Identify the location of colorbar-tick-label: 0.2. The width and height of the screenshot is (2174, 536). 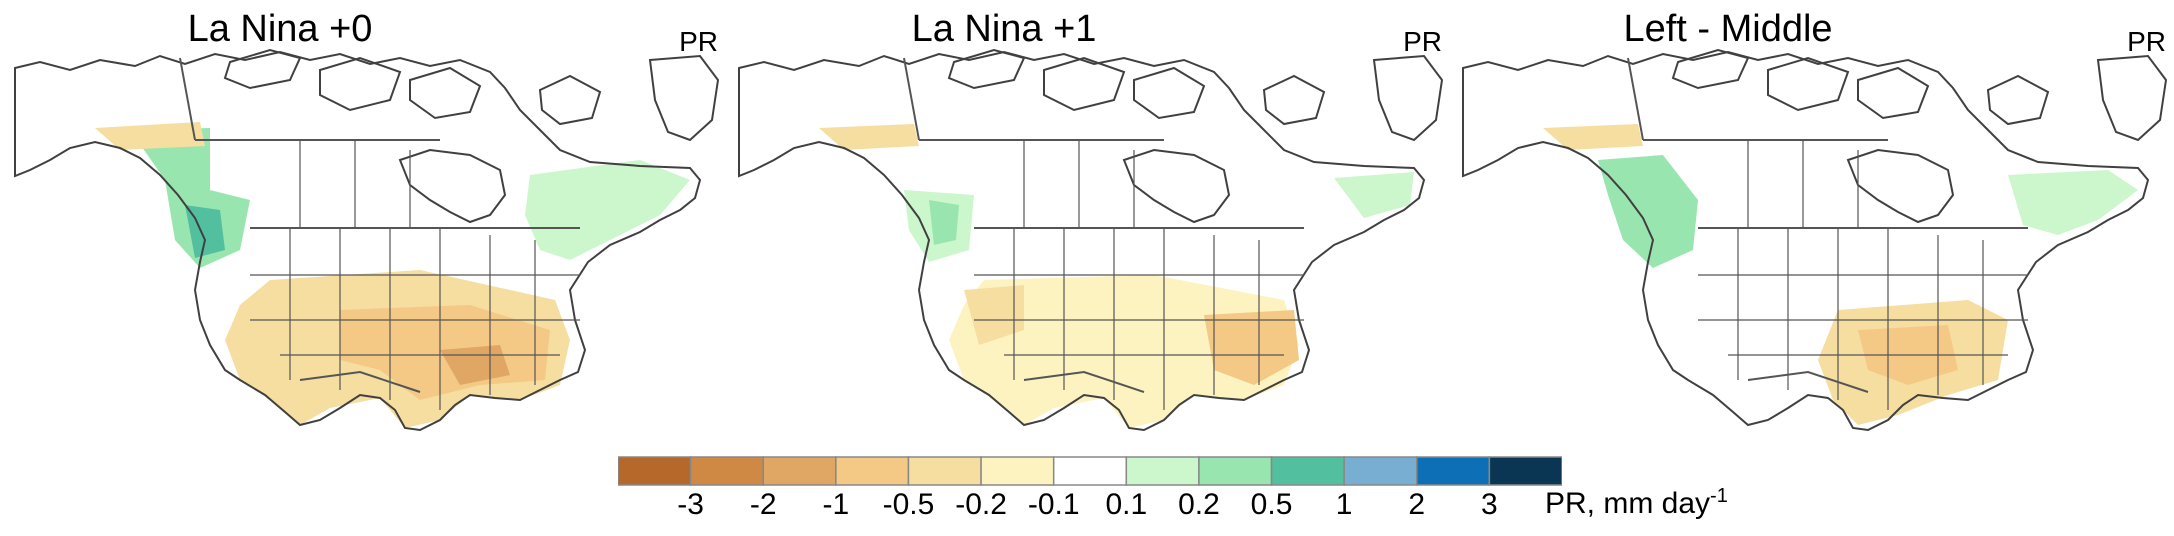
(1199, 504).